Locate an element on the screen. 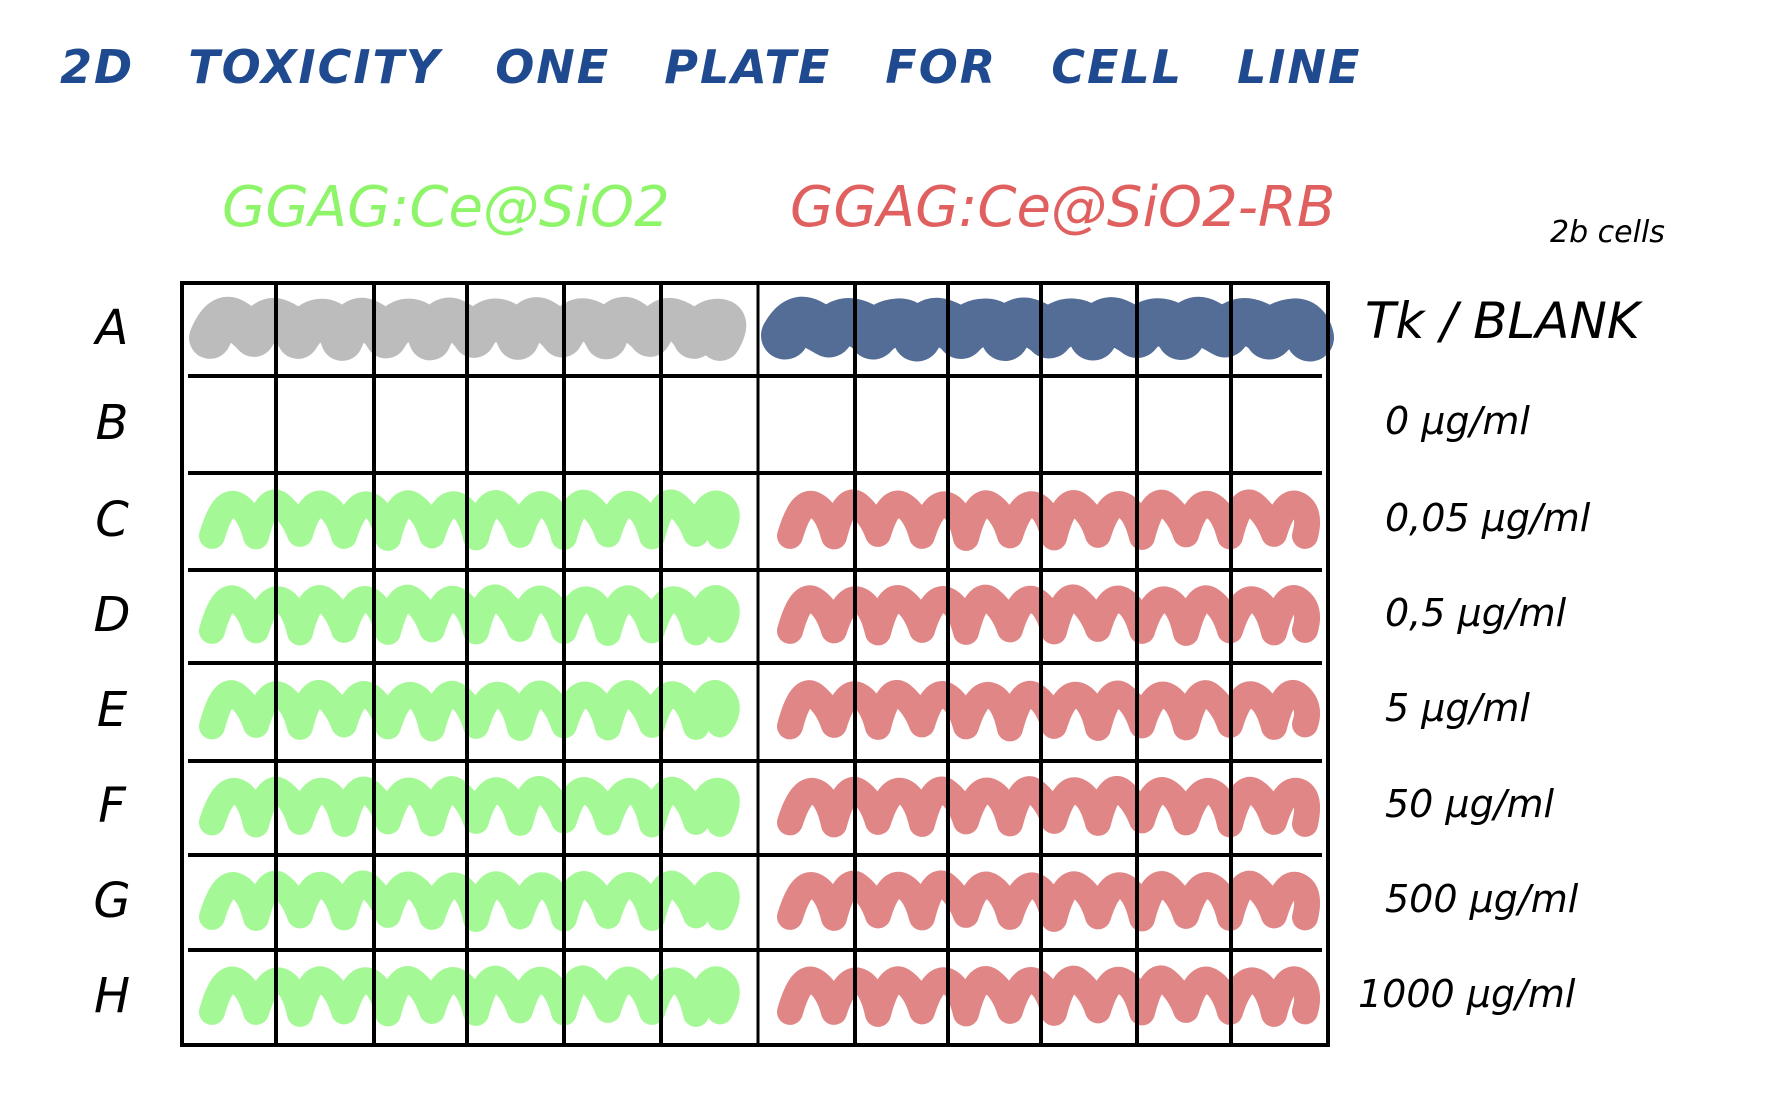 This screenshot has width=1766, height=1104. control-scribble-right is located at coordinates (1047, 329).